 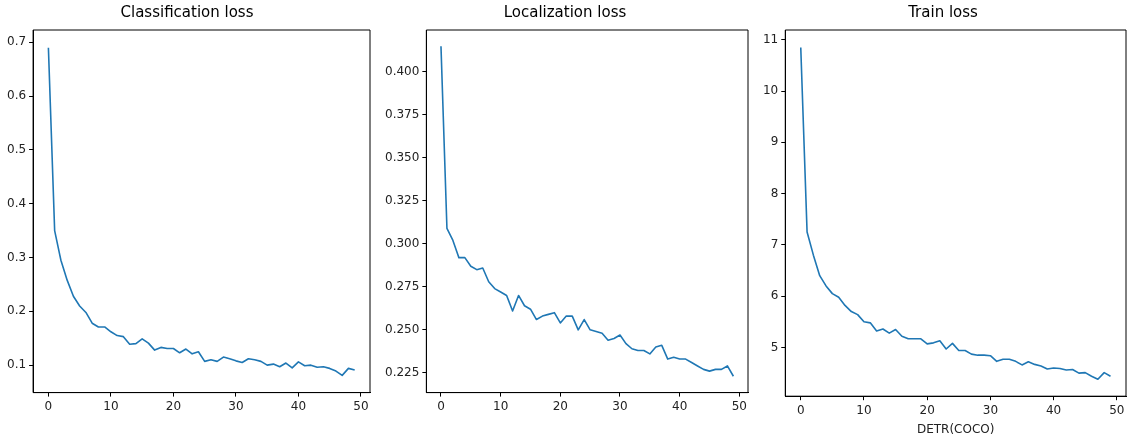 What do you see at coordinates (16, 364) in the screenshot?
I see `y-tick-label: 0.1` at bounding box center [16, 364].